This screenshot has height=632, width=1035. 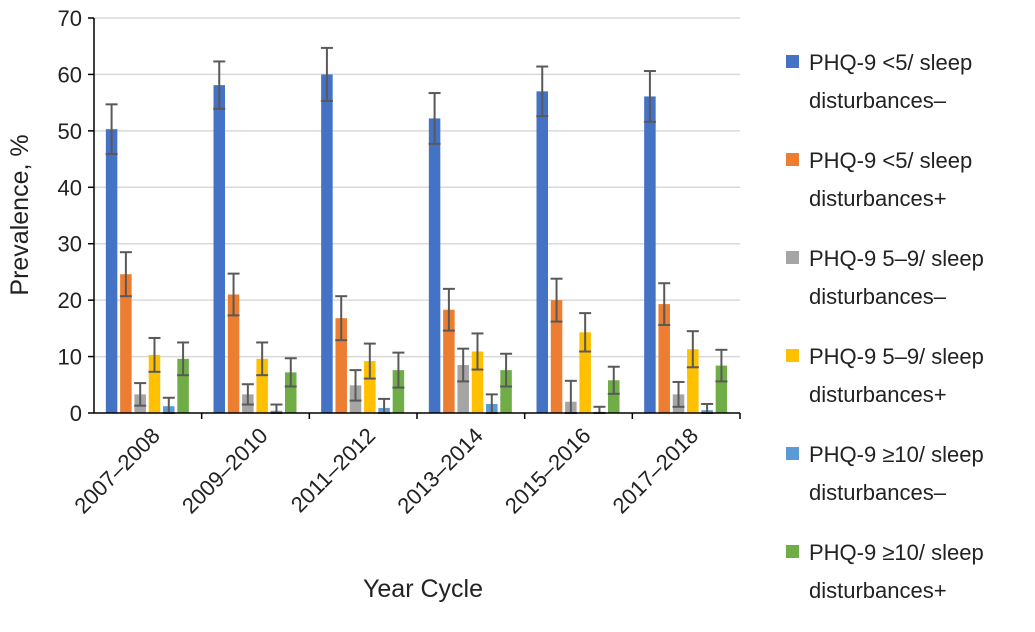 What do you see at coordinates (70, 187) in the screenshot?
I see `y-tick-label: 40` at bounding box center [70, 187].